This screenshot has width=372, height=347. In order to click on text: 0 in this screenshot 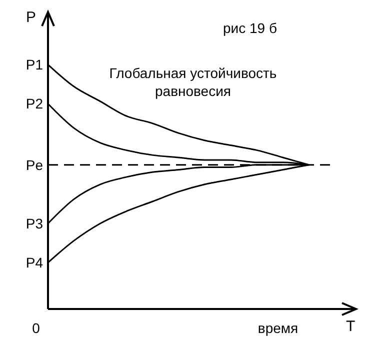, I will do `click(36, 328)`.